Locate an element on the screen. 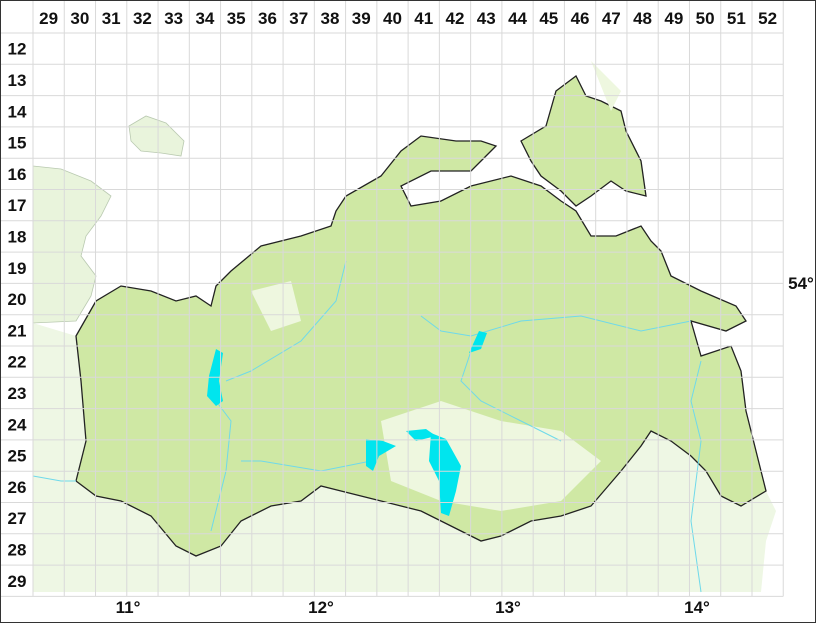 The height and width of the screenshot is (623, 816). row-label: 17 is located at coordinates (17, 205).